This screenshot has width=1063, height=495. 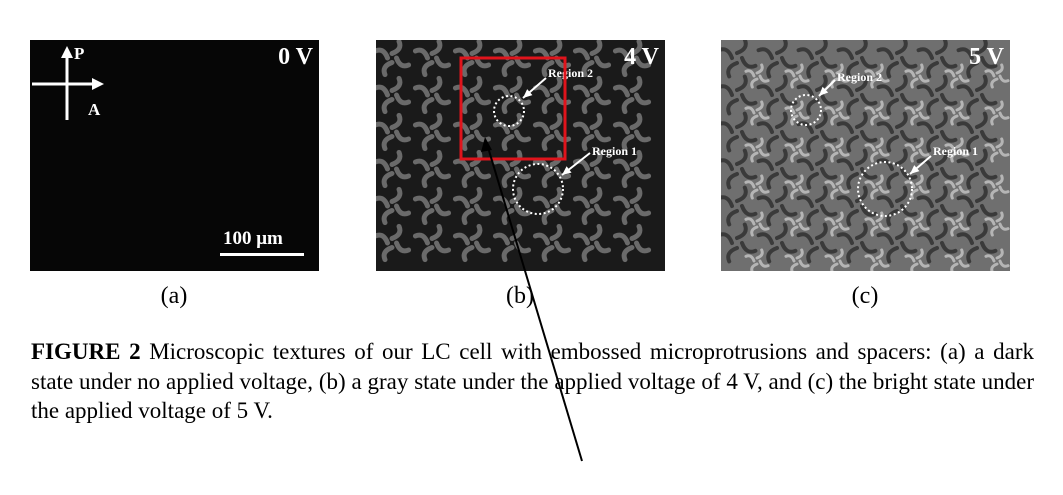 What do you see at coordinates (520, 296) in the screenshot?
I see `panel-label-b: (b)` at bounding box center [520, 296].